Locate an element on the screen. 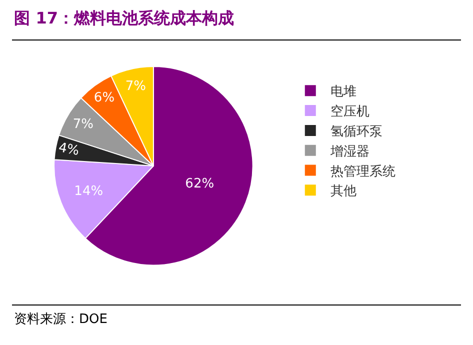 This screenshot has width=473, height=345. data-label: 6% is located at coordinates (104, 98).